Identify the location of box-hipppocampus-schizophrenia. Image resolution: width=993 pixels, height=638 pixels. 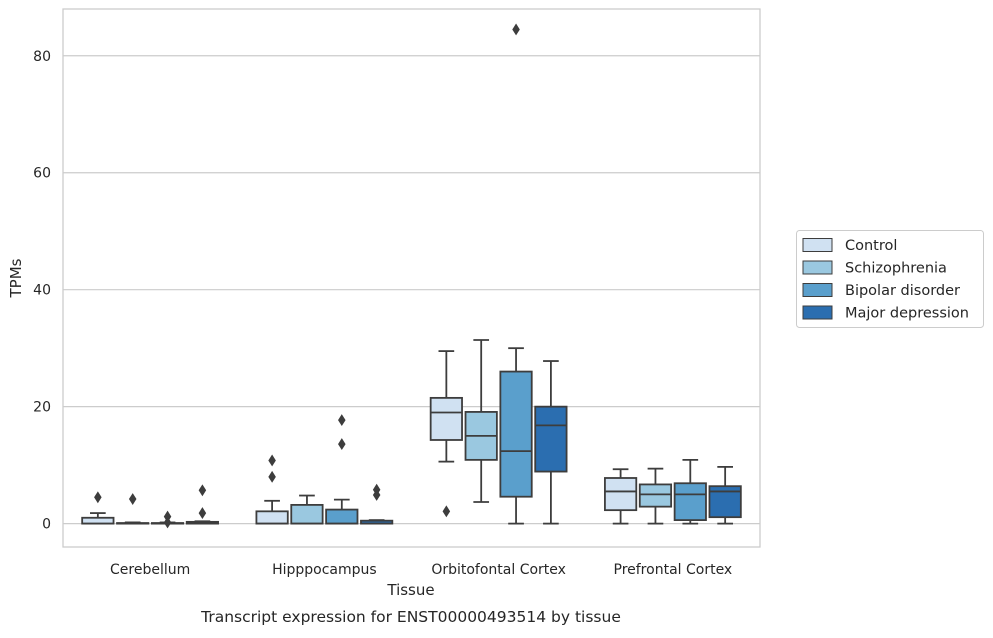
(307, 509).